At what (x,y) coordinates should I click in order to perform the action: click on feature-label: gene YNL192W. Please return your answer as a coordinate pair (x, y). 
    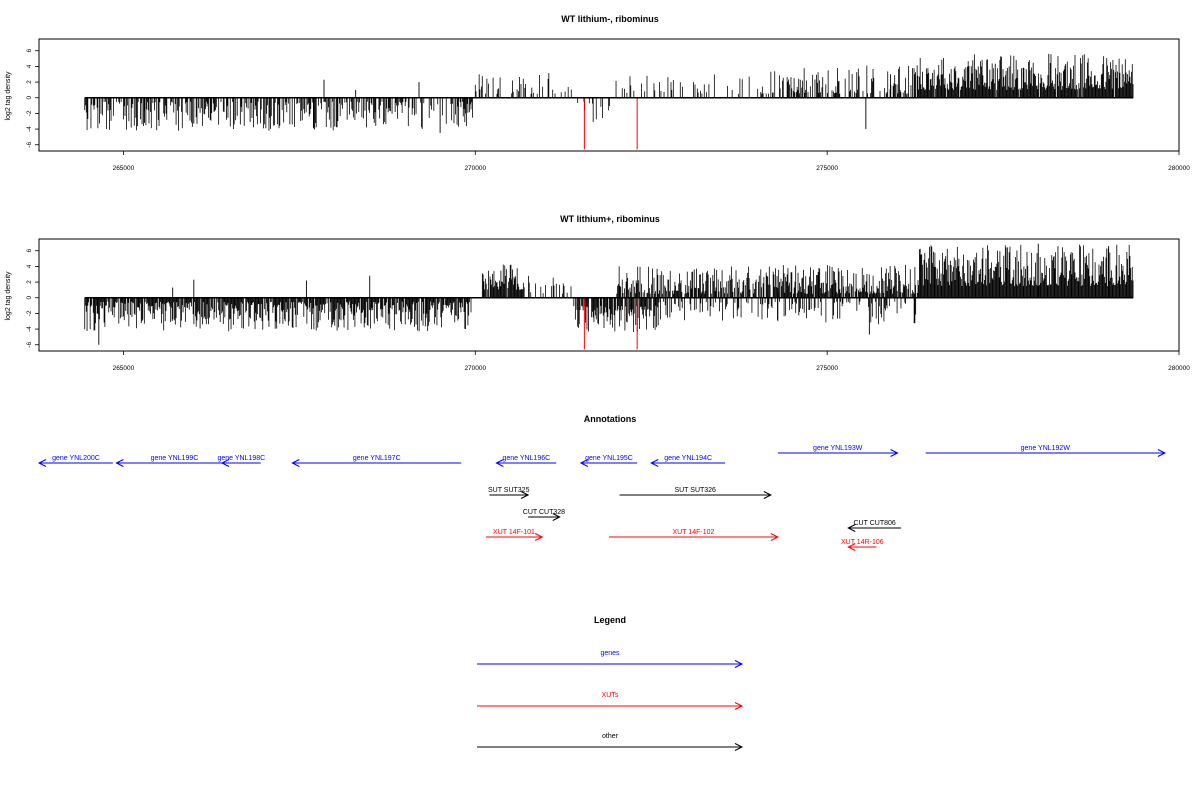
    Looking at the image, I should click on (1046, 448).